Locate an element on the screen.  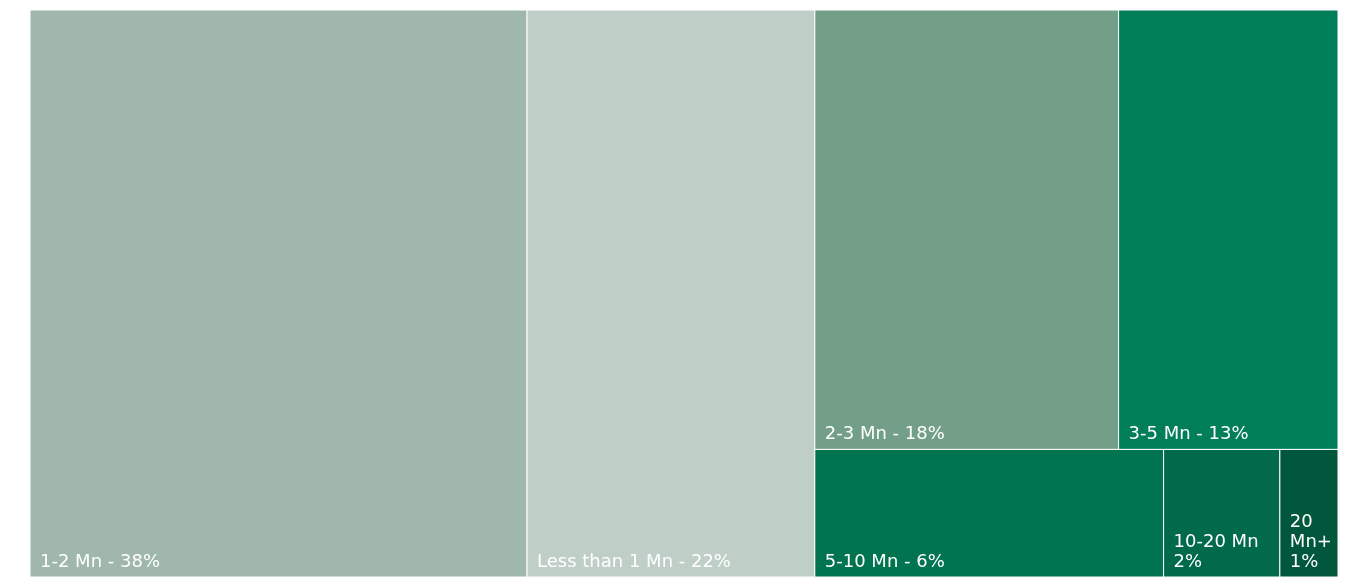
category-label: 5-10 Mn - is located at coordinates (867, 560).